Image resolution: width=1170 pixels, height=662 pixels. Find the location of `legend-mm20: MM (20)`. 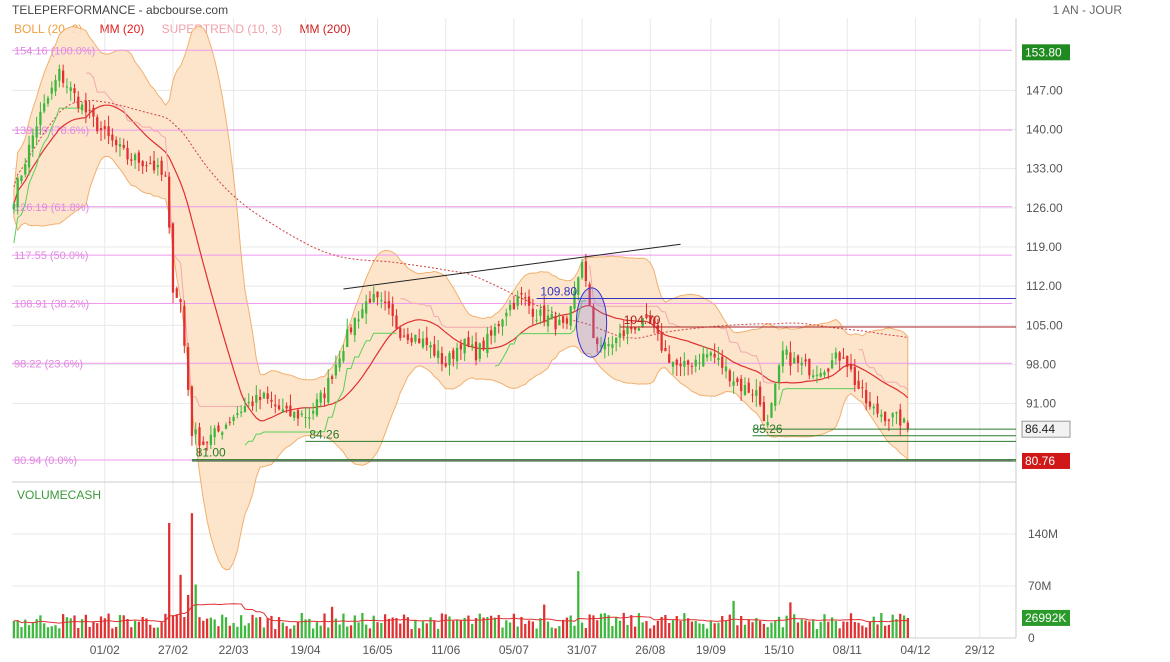

legend-mm20: MM (20) is located at coordinates (122, 29).